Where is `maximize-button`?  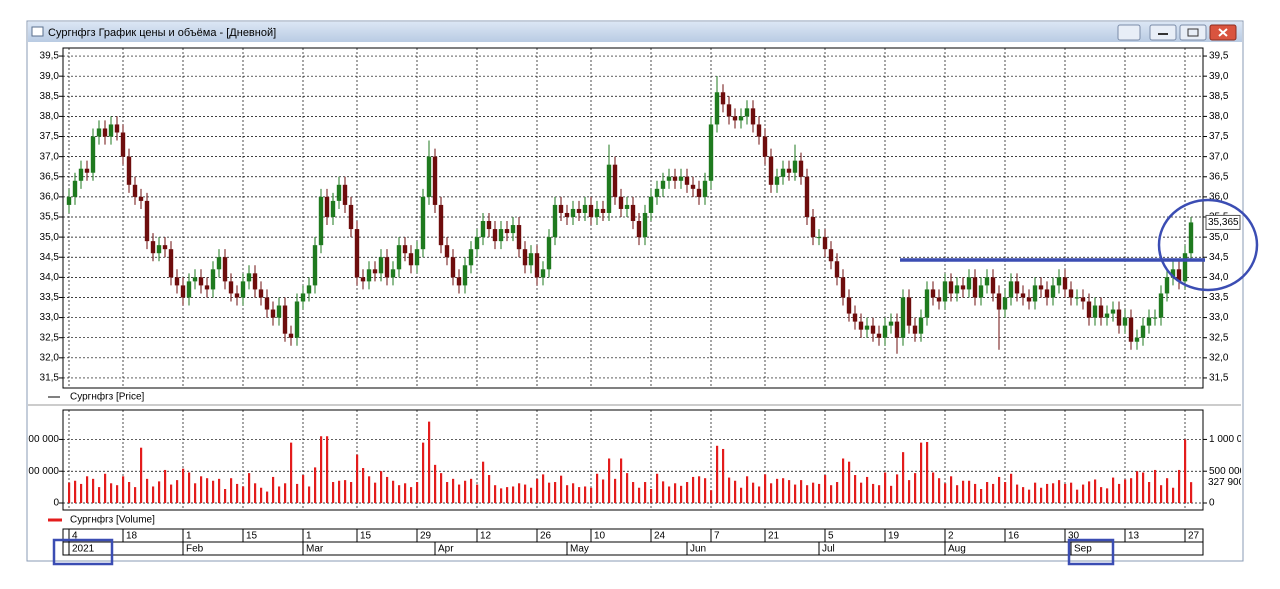
maximize-button is located at coordinates (1193, 32).